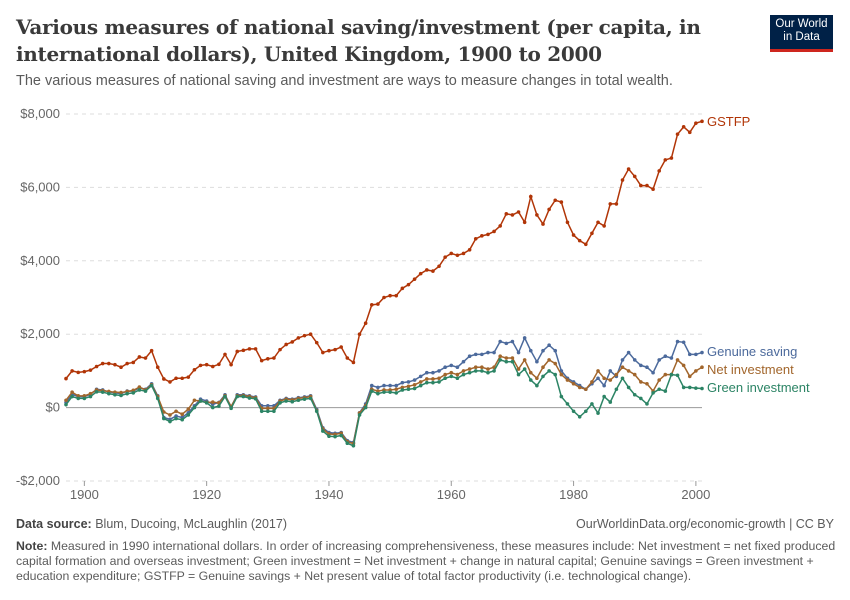 Image resolution: width=850 pixels, height=600 pixels. Describe the element at coordinates (801, 33) in the screenshot. I see `owid-logo: Our World in Data` at that location.